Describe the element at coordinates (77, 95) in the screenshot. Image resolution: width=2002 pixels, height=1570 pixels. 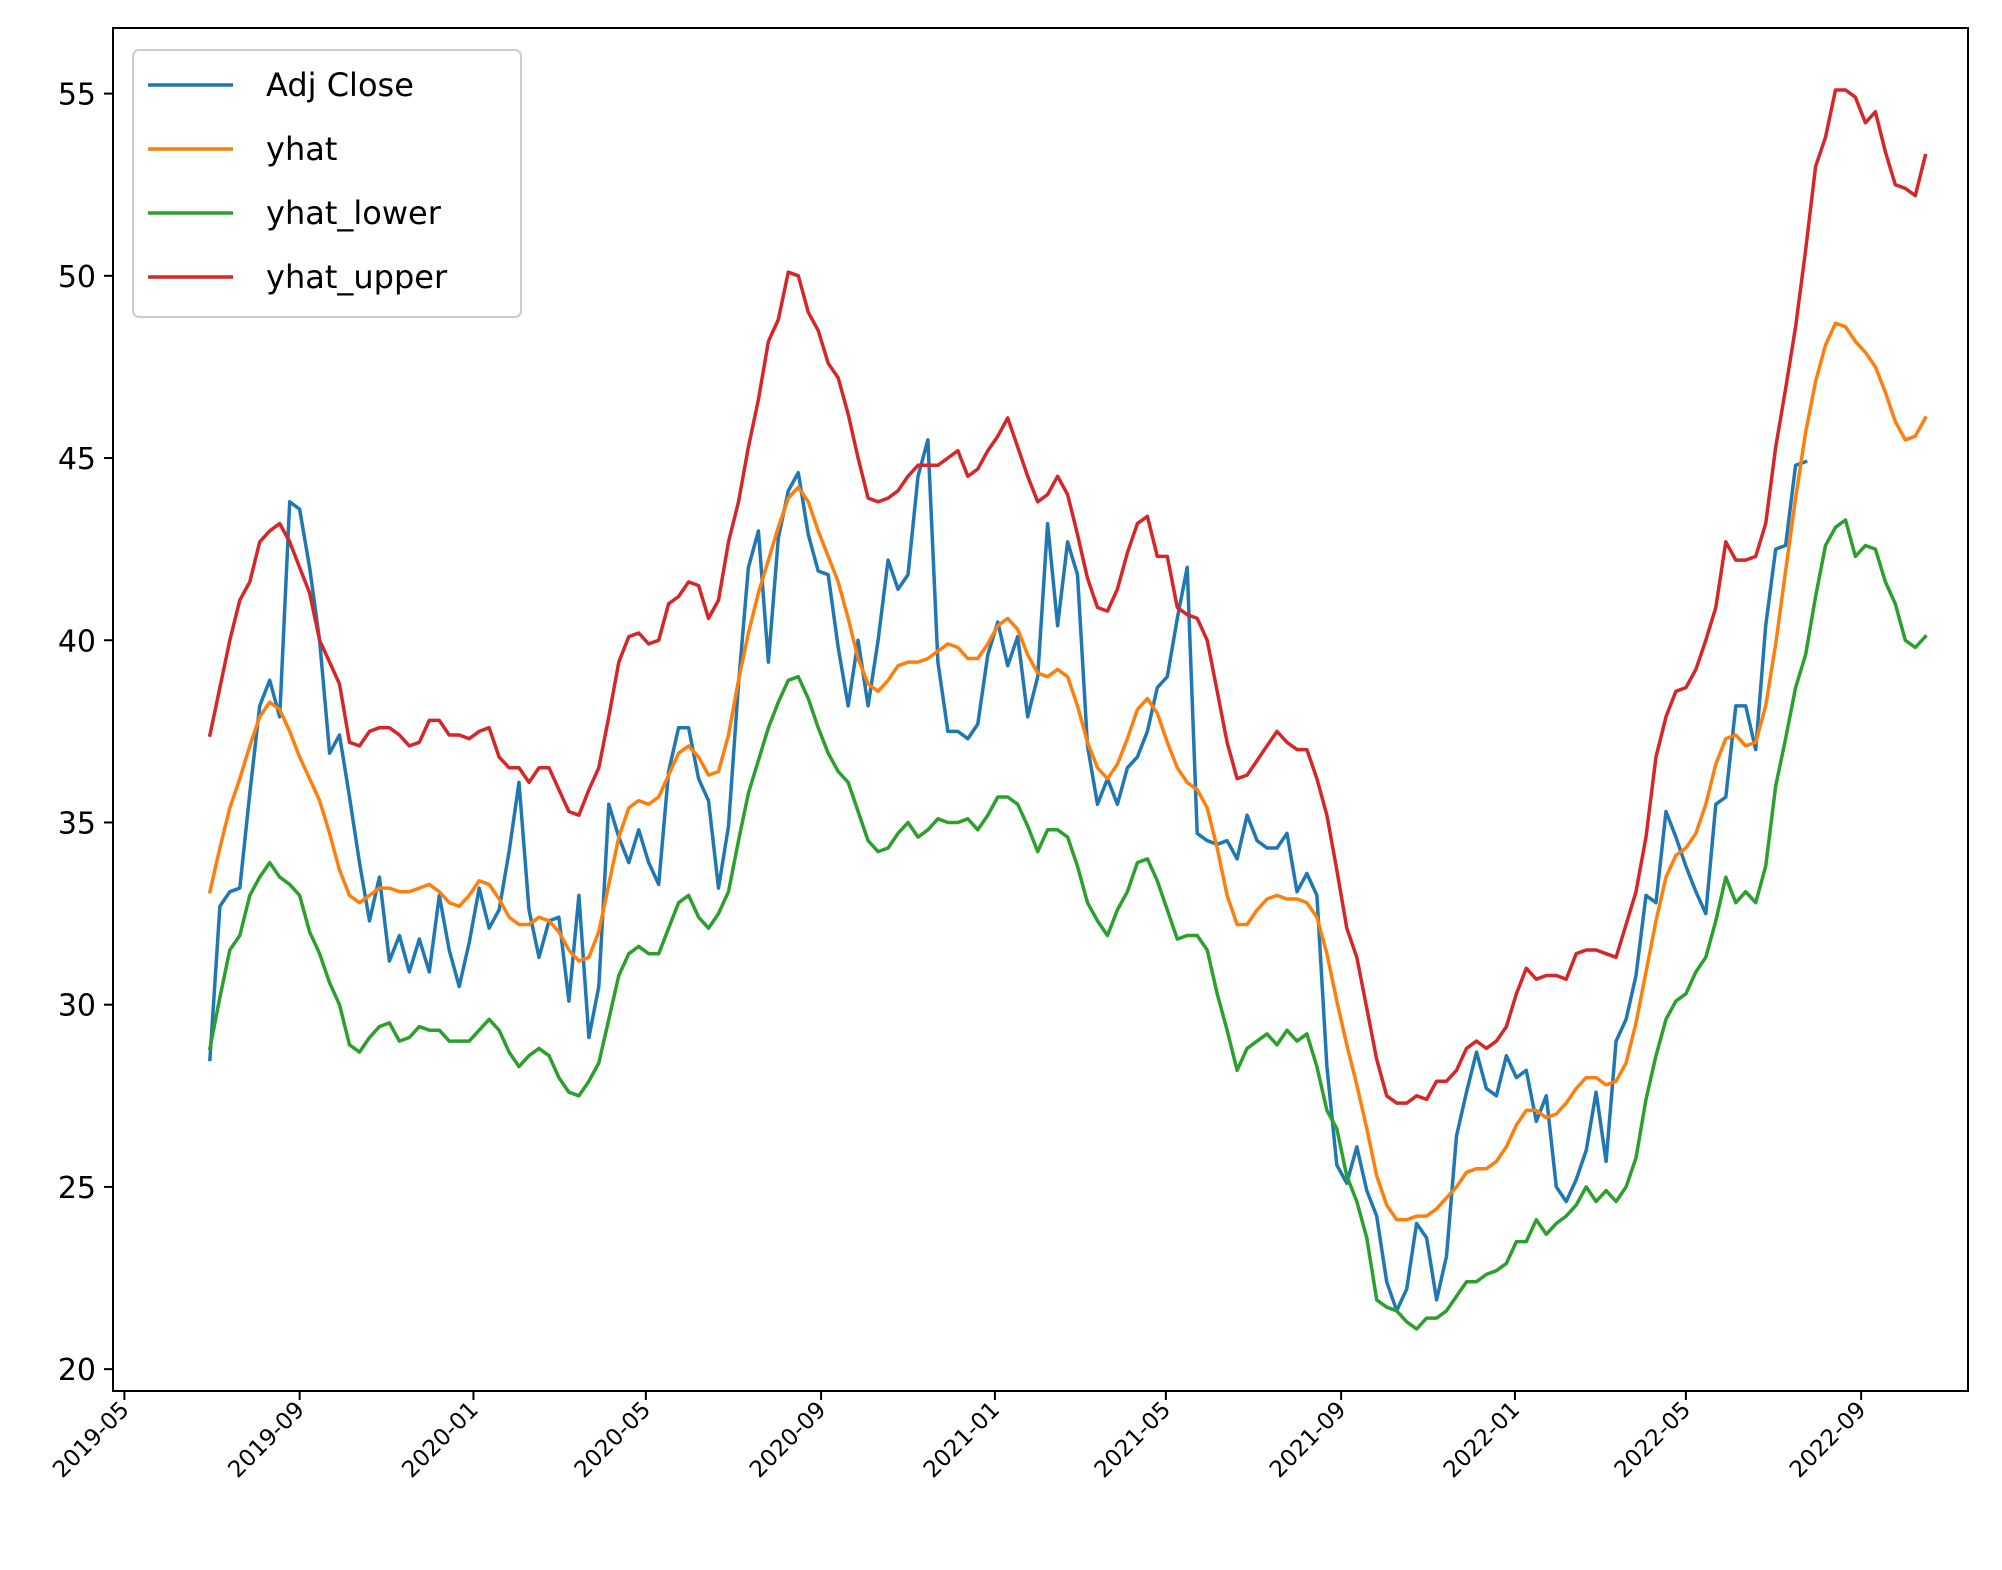
I see `y-tick-label: 55` at that location.